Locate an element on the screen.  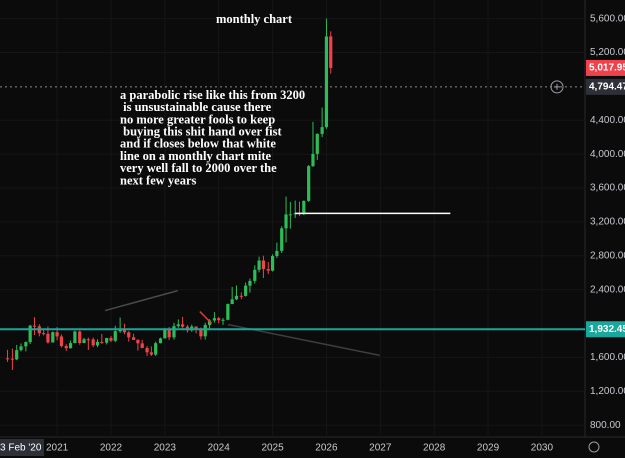
settings-circle is located at coordinates (594, 447).